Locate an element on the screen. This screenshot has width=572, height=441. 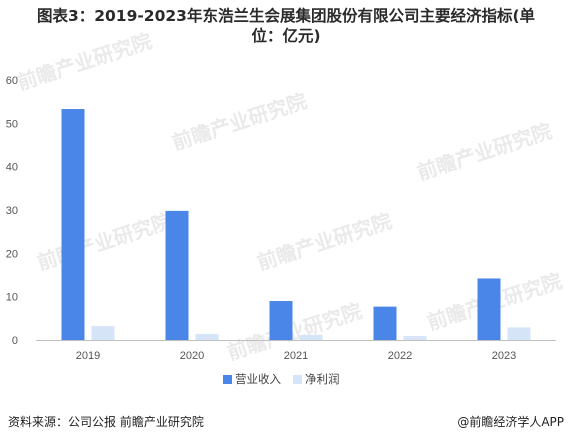
legend-swatch-revenue is located at coordinates (227, 379).